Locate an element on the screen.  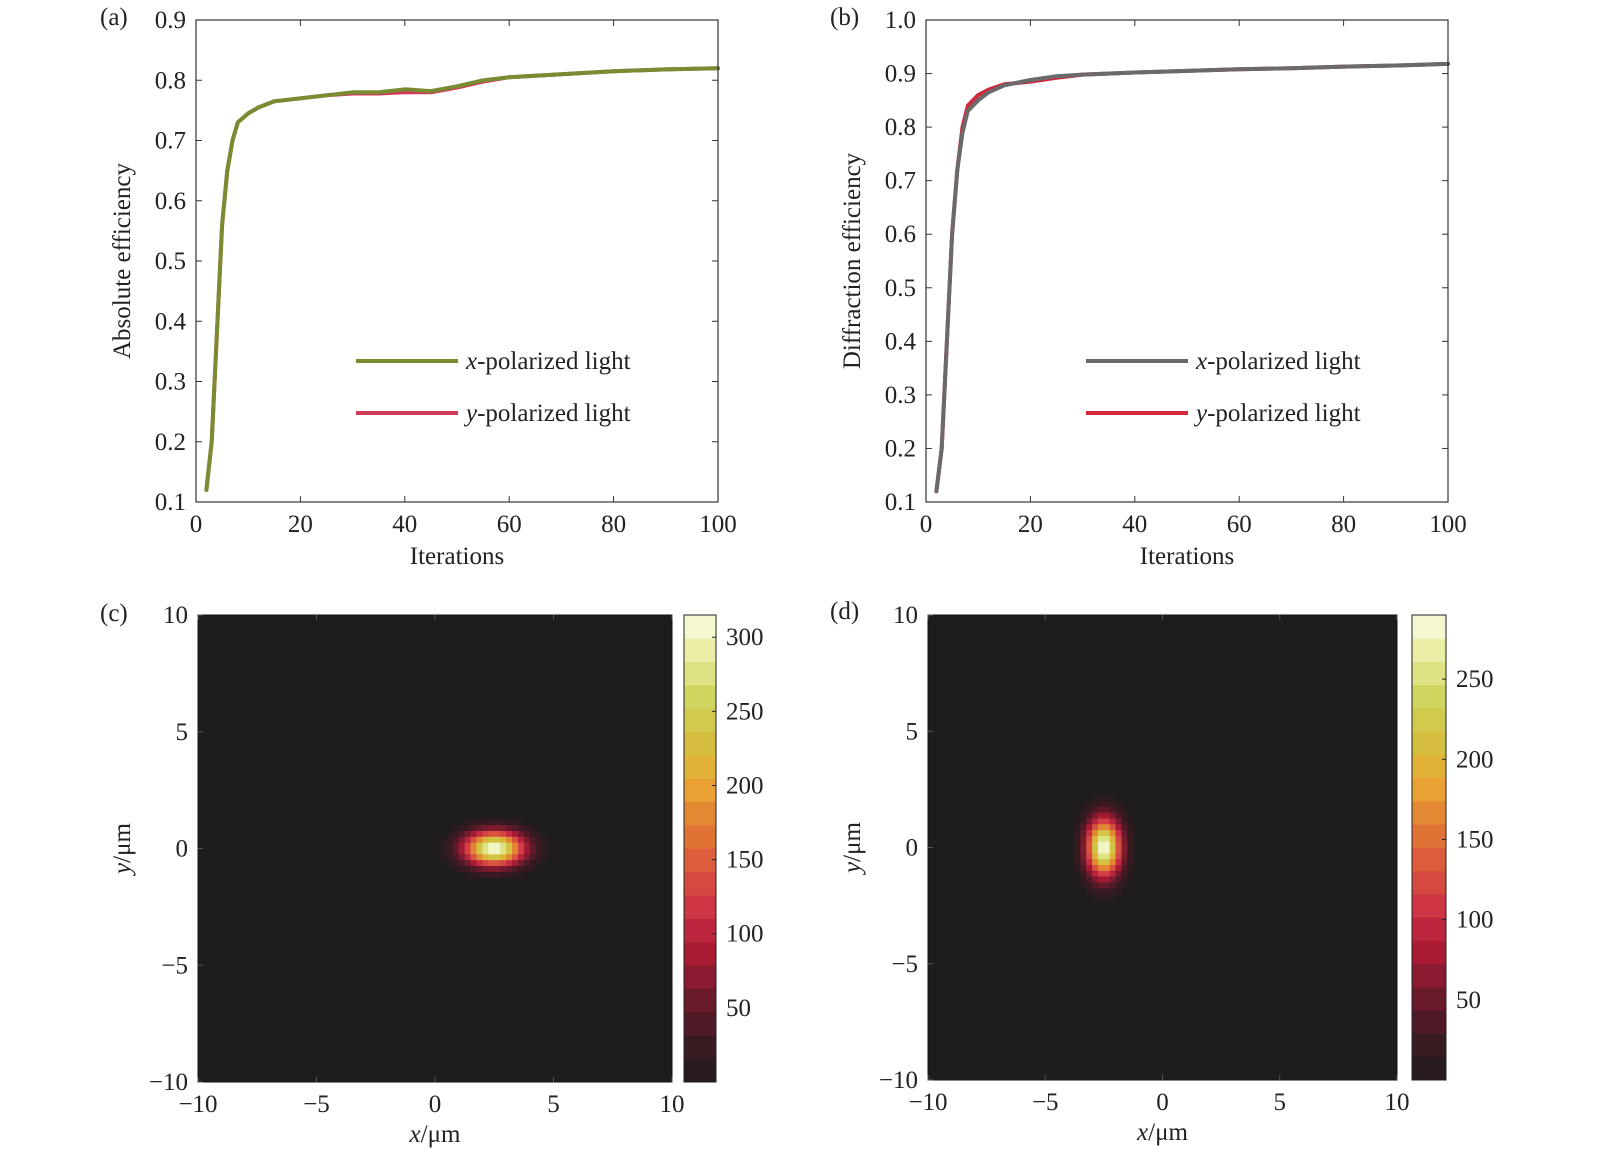
y-tick-label: 0.8 is located at coordinates (170, 80).